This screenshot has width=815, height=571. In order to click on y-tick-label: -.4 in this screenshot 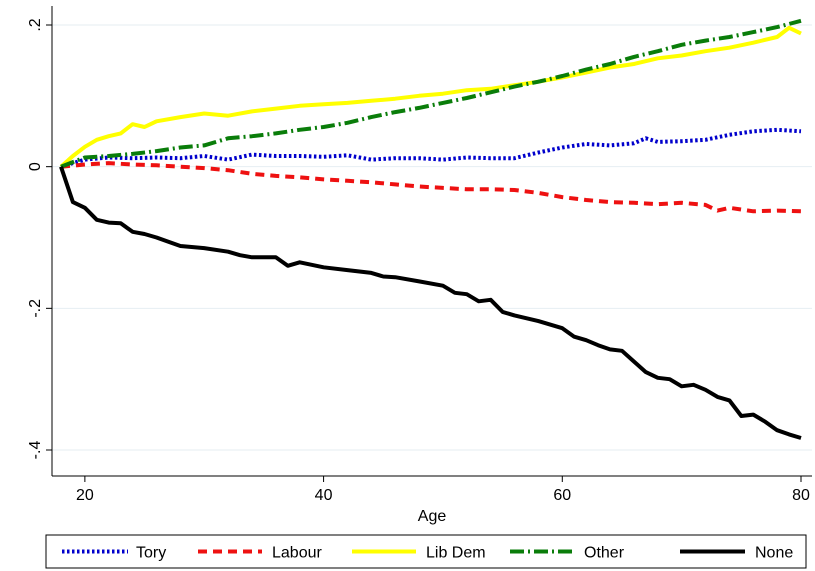, I will do `click(35, 450)`.